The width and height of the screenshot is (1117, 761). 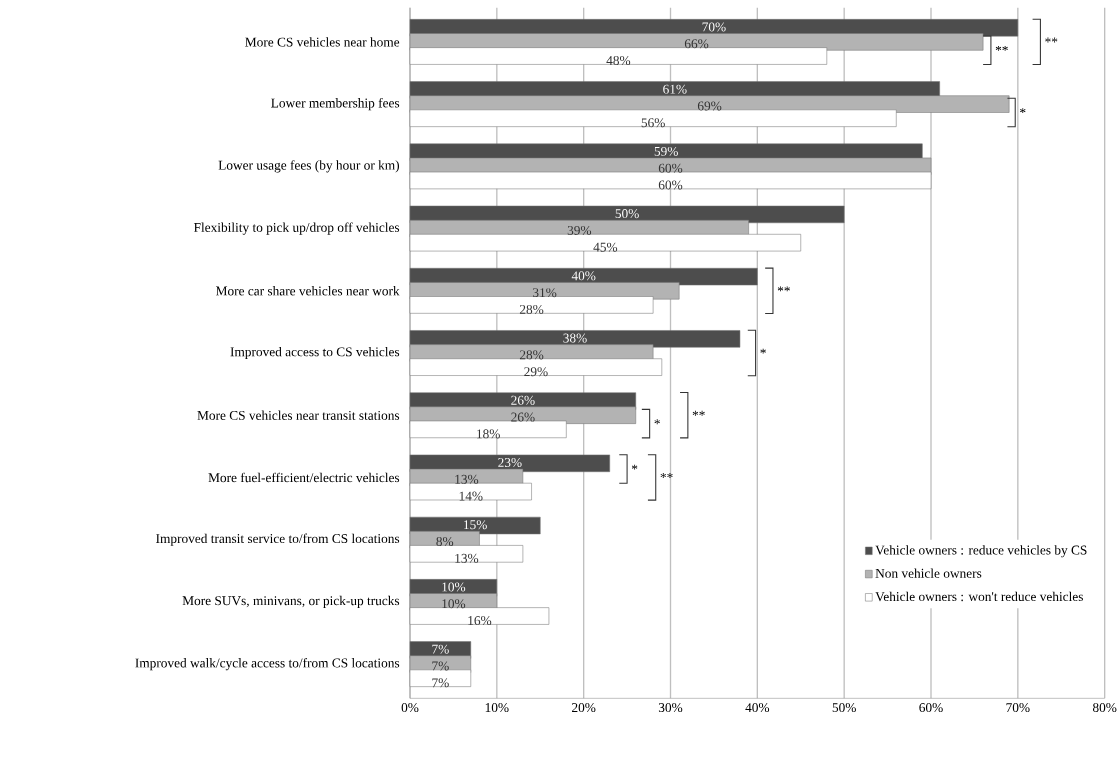 What do you see at coordinates (579, 230) in the screenshot?
I see `data-label: 39%` at bounding box center [579, 230].